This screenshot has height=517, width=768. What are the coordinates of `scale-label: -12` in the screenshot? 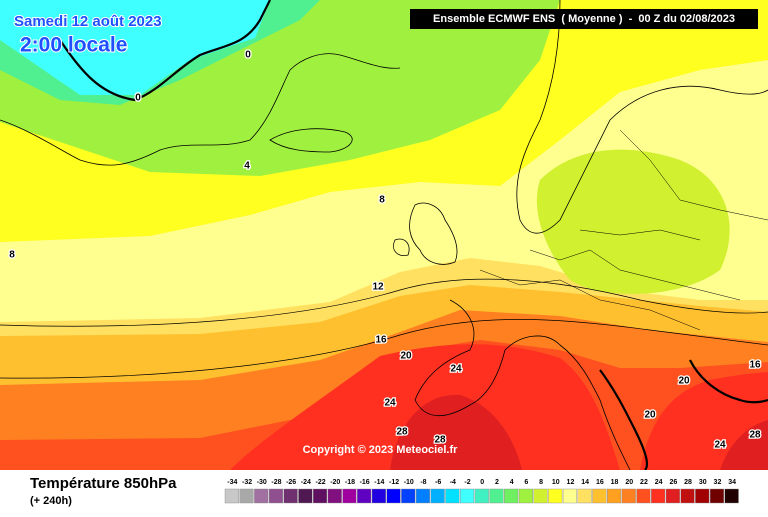 It's located at (394, 482).